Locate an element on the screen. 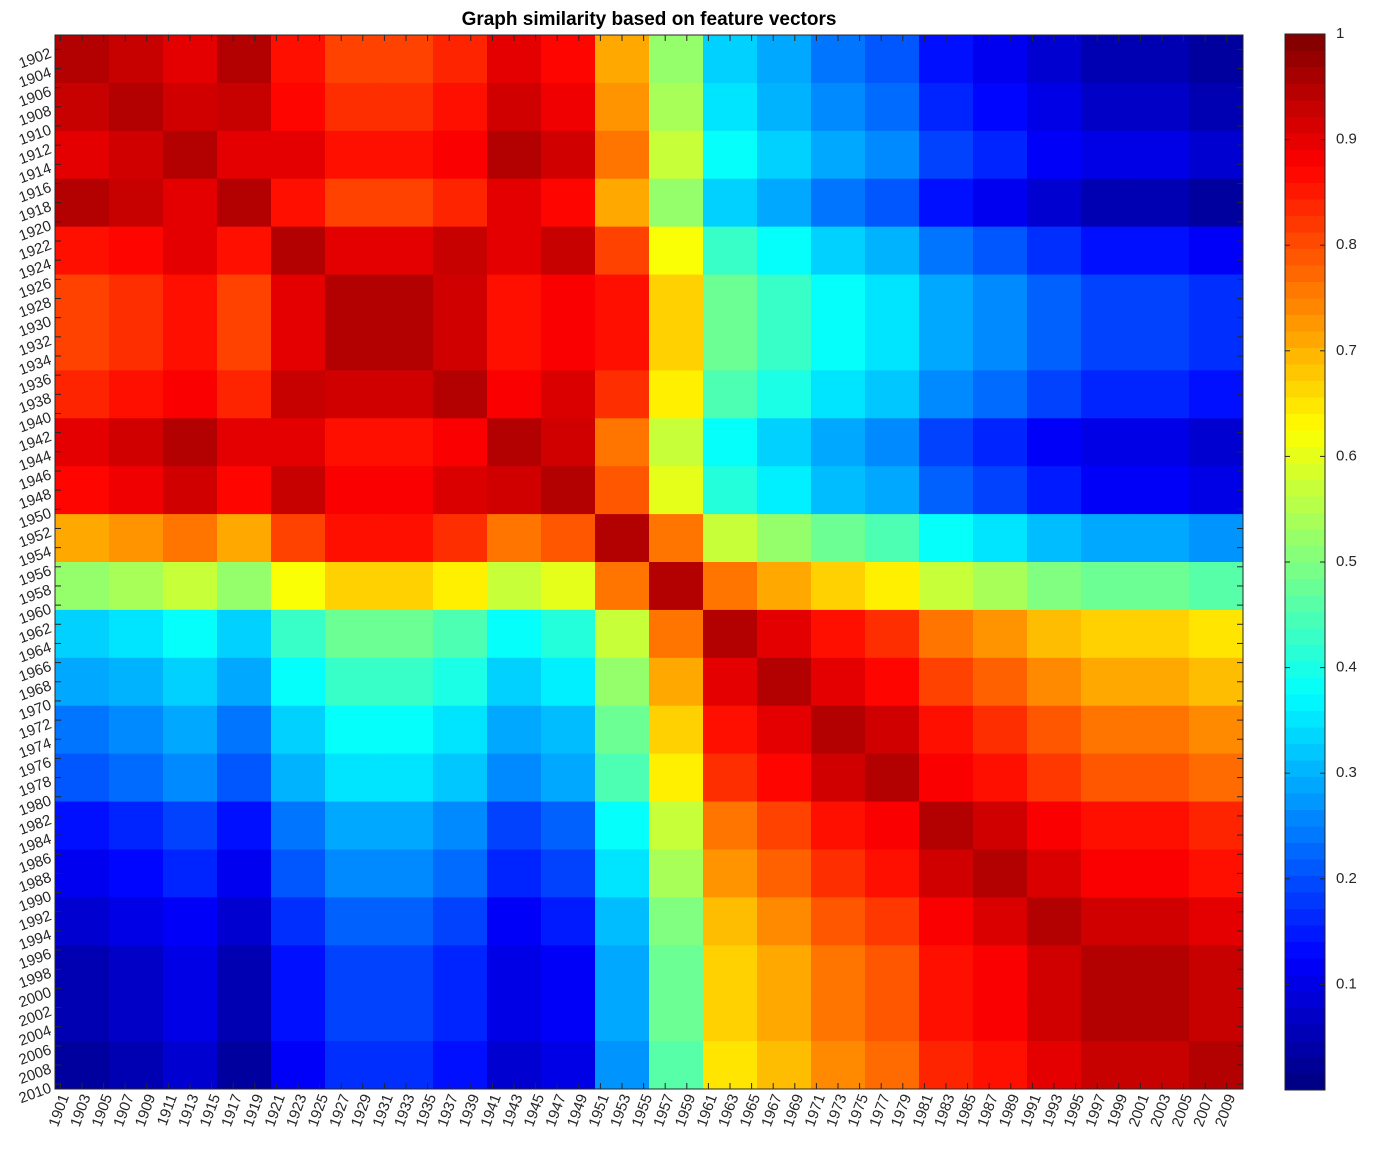  colorbar-tick-label: 0.8 is located at coordinates (1346, 244).